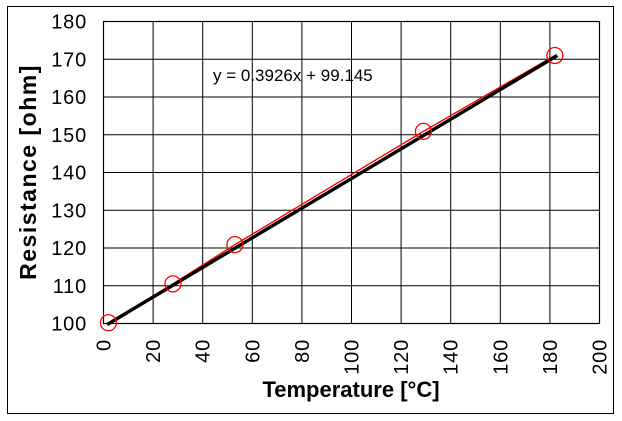  What do you see at coordinates (69, 211) in the screenshot?
I see `y-tick-label-130: 130` at bounding box center [69, 211].